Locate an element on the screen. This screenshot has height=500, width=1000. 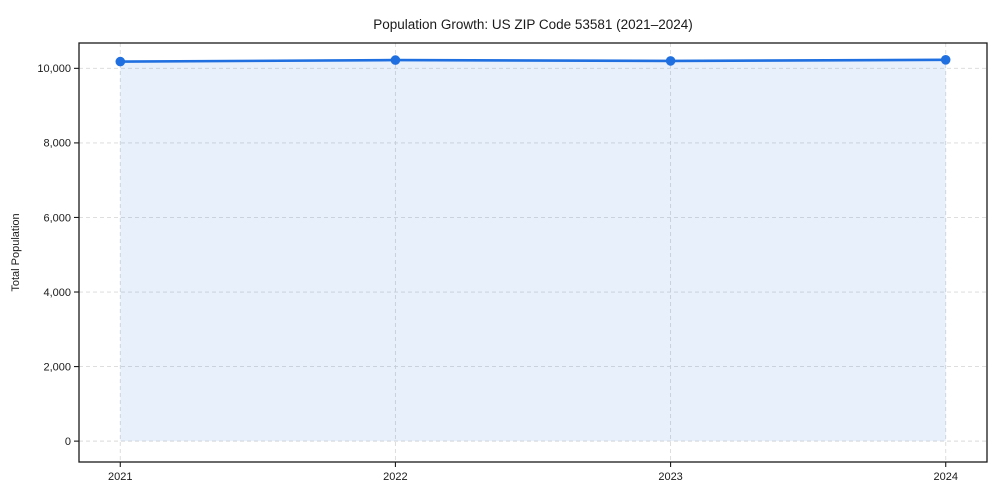
series-line is located at coordinates (533, 60).